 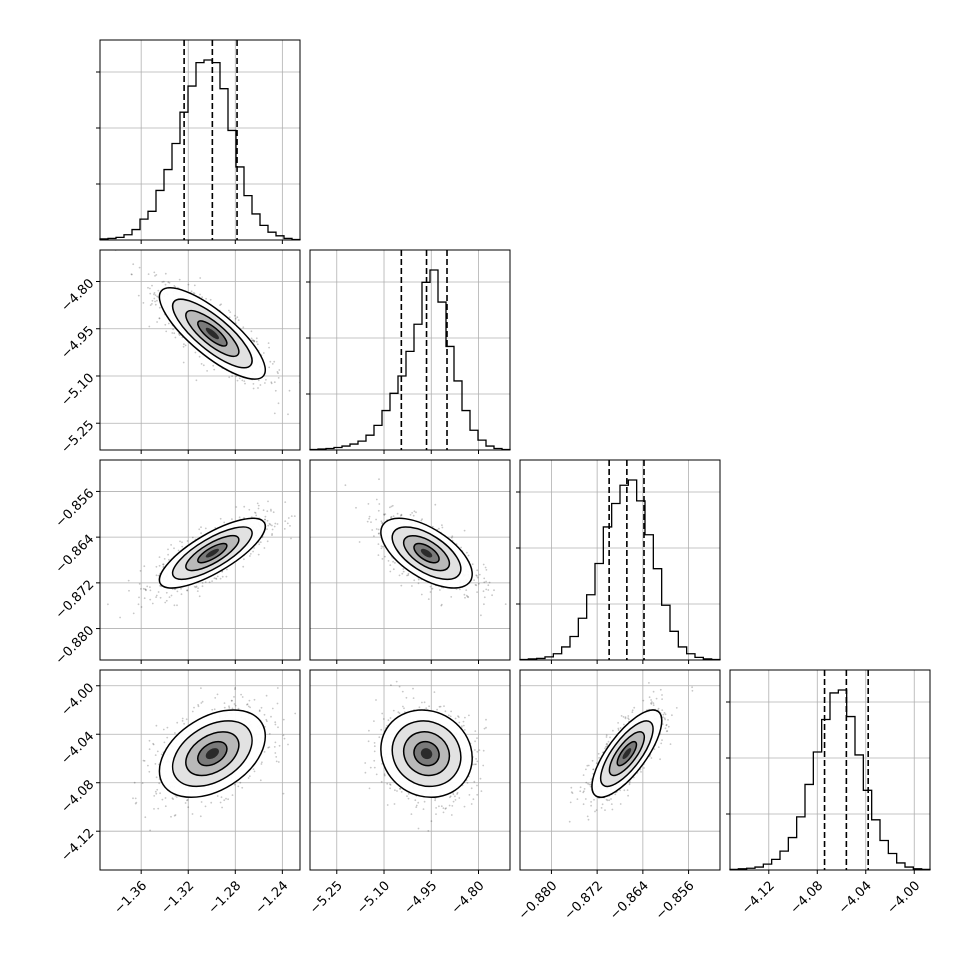 What do you see at coordinates (178, 897) in the screenshot?
I see `x-tick-label: −1.32` at bounding box center [178, 897].